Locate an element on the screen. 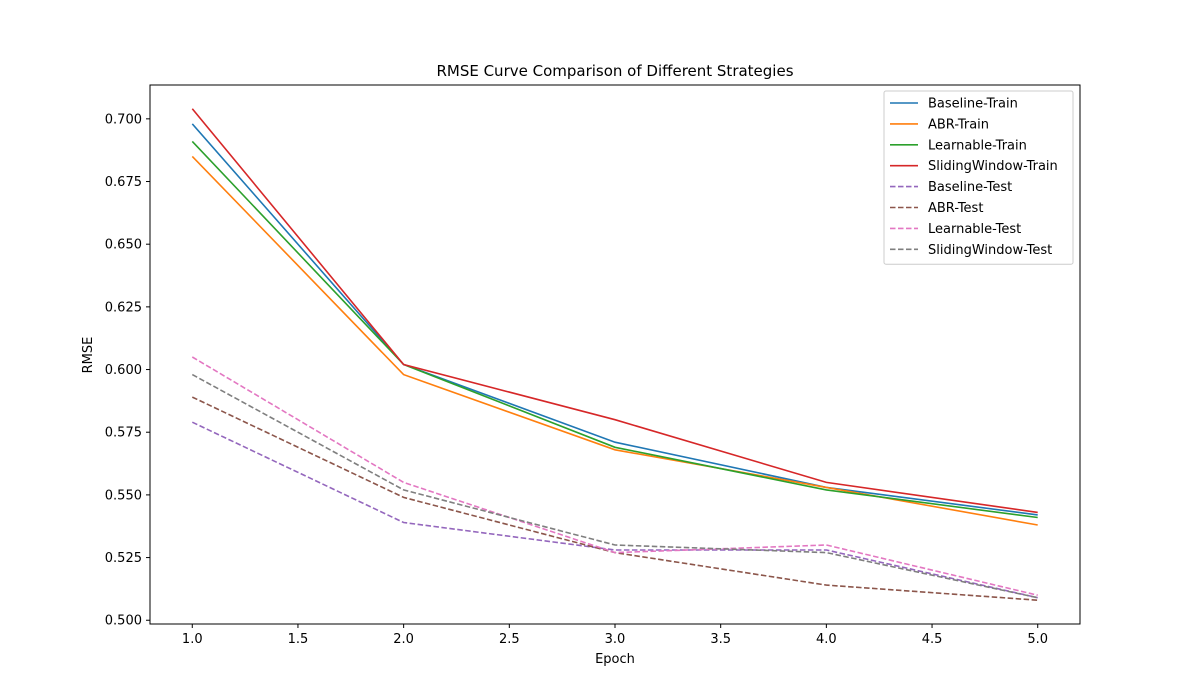 The image size is (1200, 700). legend-label-baseline-train: Baseline-Train is located at coordinates (973, 104).